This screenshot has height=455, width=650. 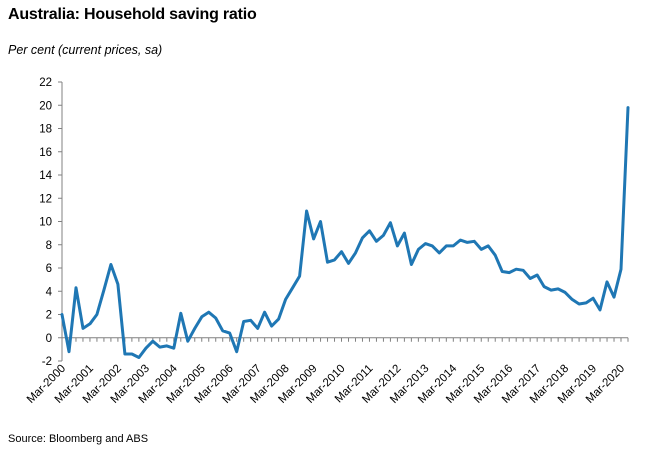 What do you see at coordinates (45, 130) in the screenshot?
I see `y-tick-label: 18` at bounding box center [45, 130].